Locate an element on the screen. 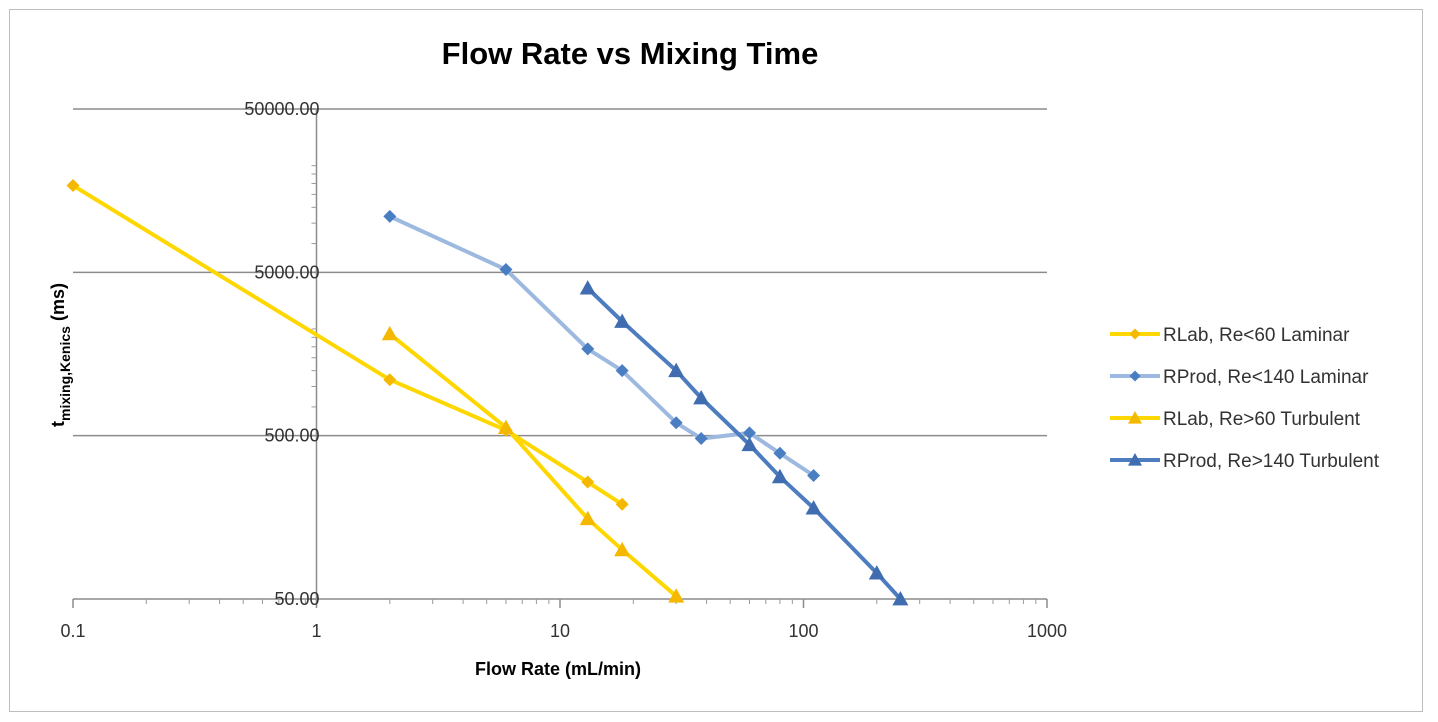  y-axis-title-main: t is located at coordinates (58, 424).